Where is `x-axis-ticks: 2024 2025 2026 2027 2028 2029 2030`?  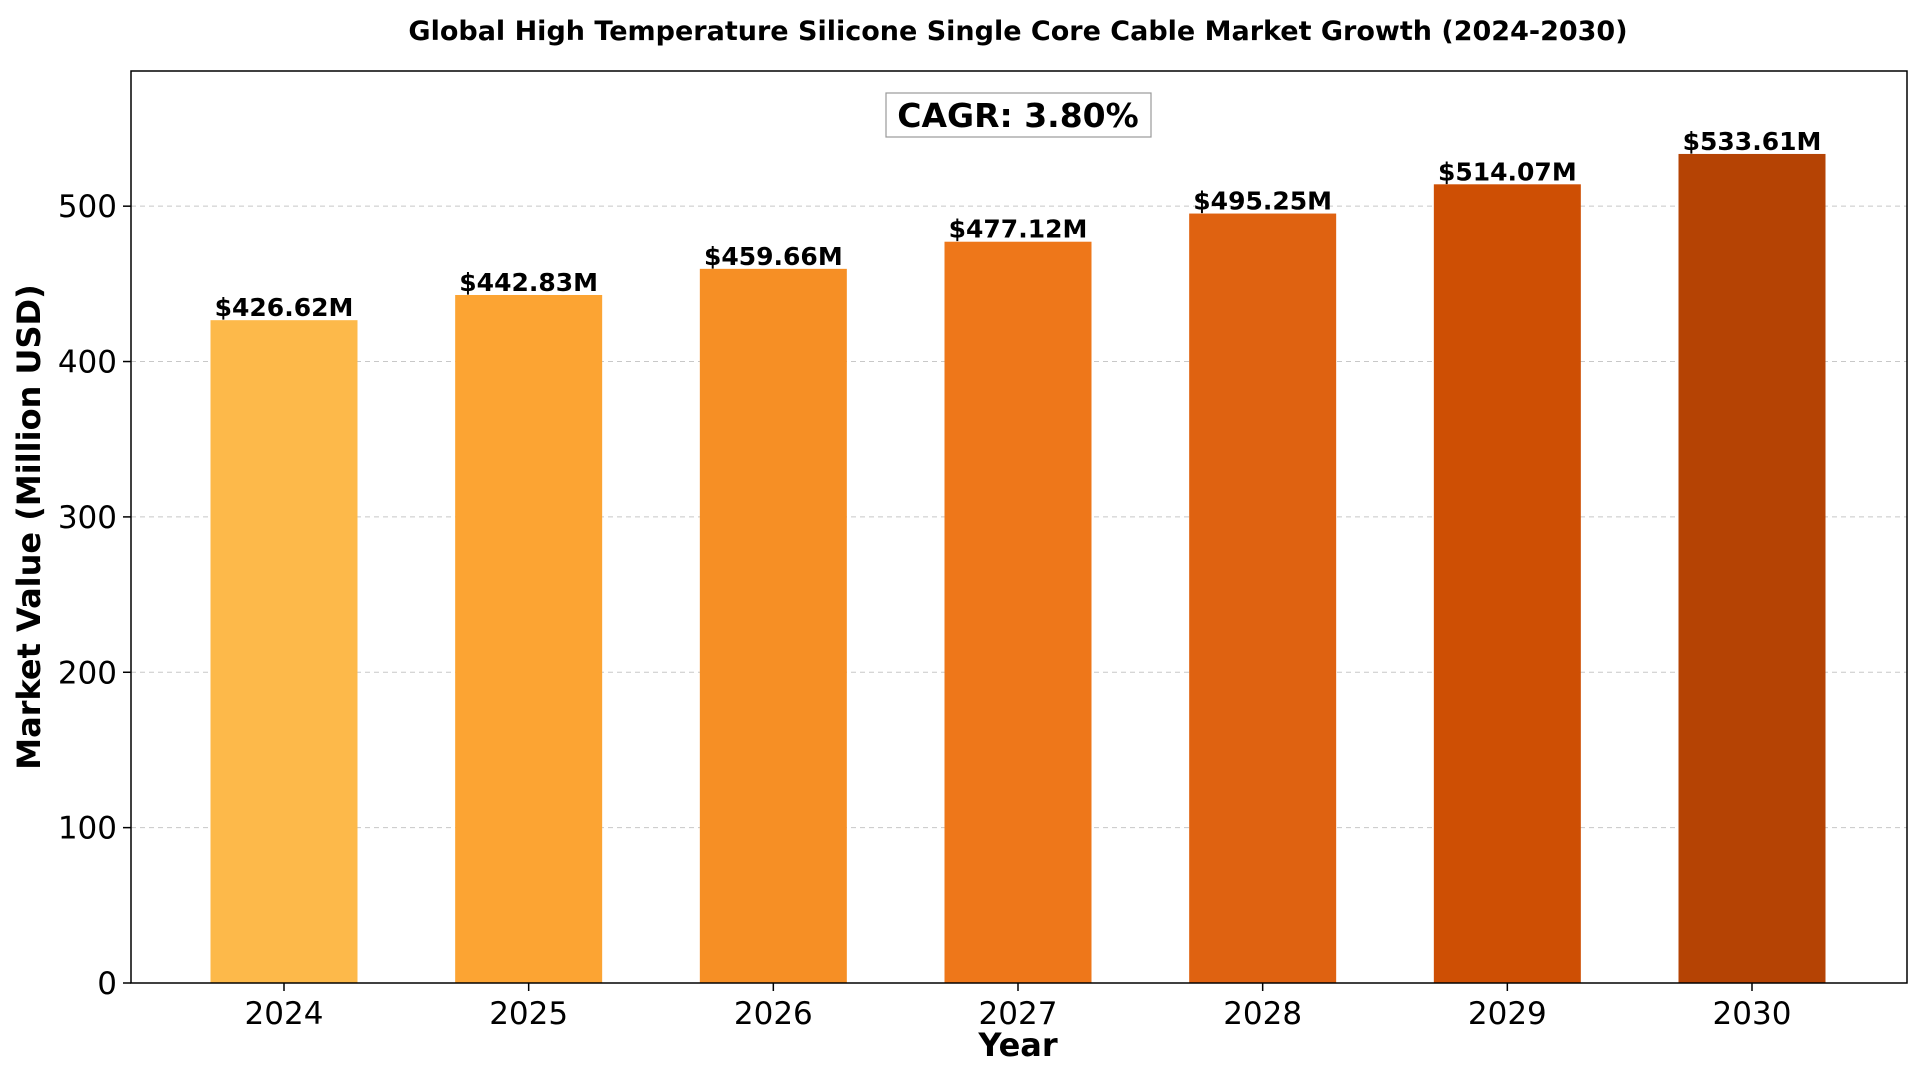
x-axis-ticks: 2024 2025 2026 2027 2028 2029 2030 is located at coordinates (1018, 1007).